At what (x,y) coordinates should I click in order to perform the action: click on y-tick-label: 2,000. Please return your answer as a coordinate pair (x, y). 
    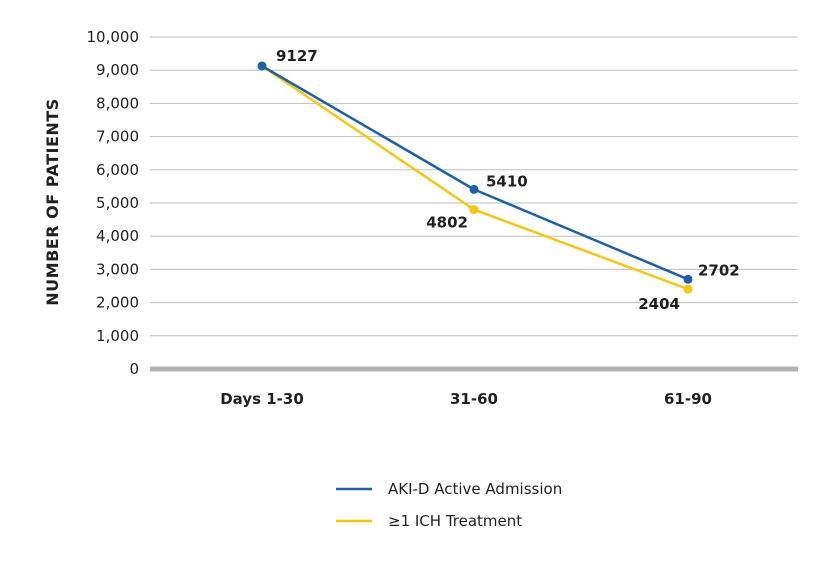
    Looking at the image, I should click on (117, 303).